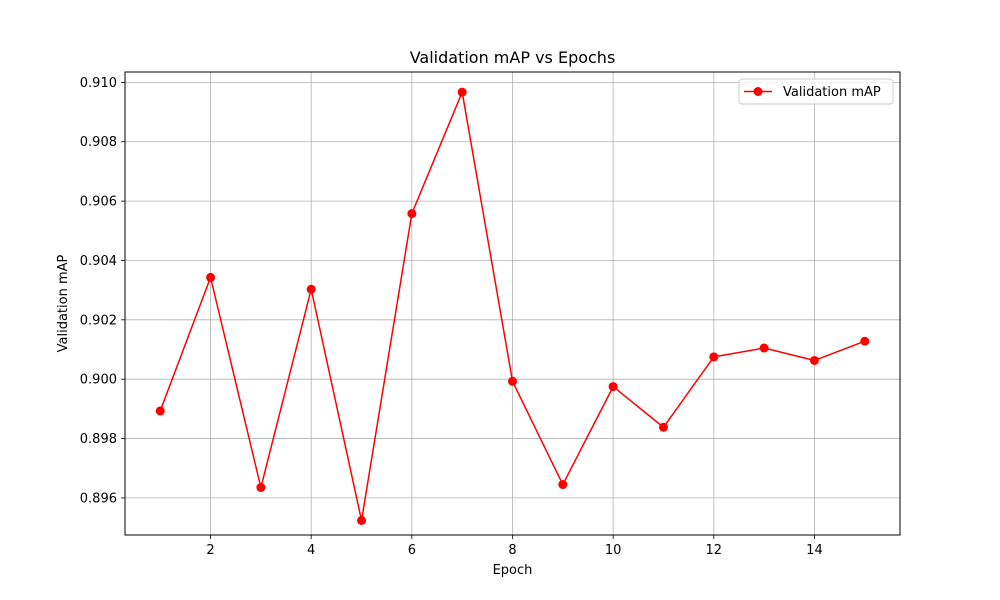  I want to click on x-tick-label: 8, so click(512, 550).